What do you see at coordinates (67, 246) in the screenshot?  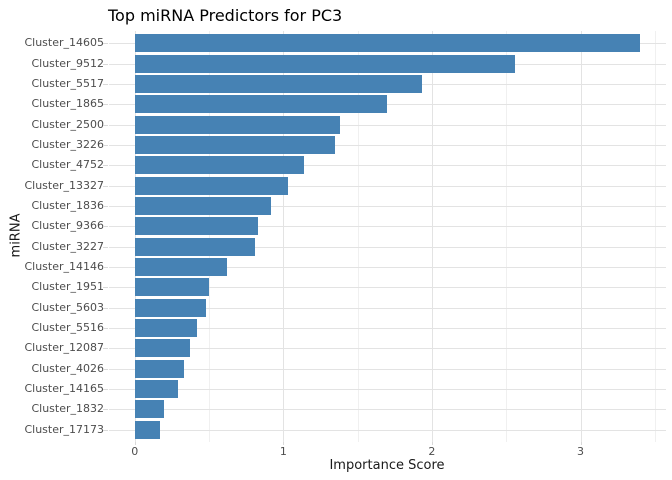 I see `y-axis-tick-label: Cluster_3227` at bounding box center [67, 246].